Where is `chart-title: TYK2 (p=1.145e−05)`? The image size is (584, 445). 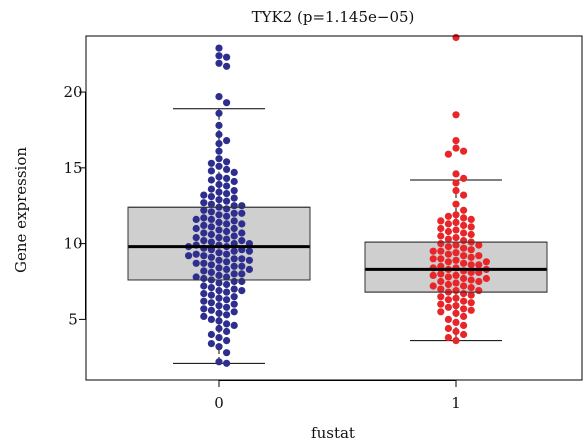 chart-title: TYK2 (p=1.145e−05) is located at coordinates (333, 17).